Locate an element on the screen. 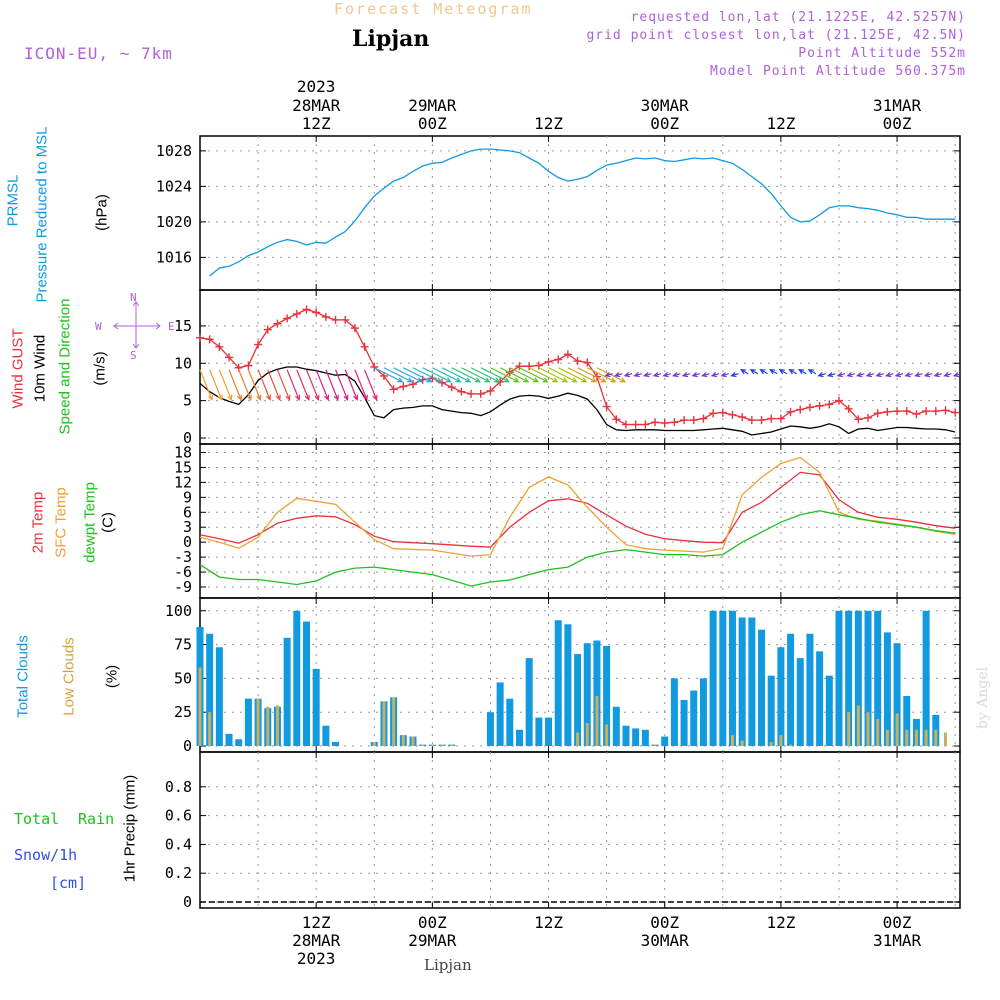  snow-unit-label: [cm] is located at coordinates (68, 883).